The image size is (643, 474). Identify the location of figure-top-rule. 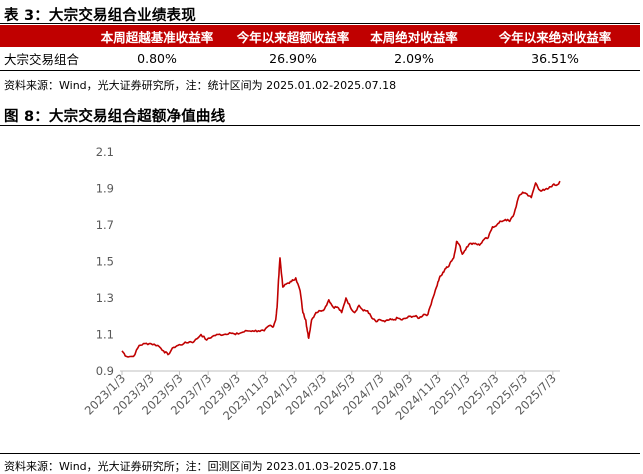
(320, 125).